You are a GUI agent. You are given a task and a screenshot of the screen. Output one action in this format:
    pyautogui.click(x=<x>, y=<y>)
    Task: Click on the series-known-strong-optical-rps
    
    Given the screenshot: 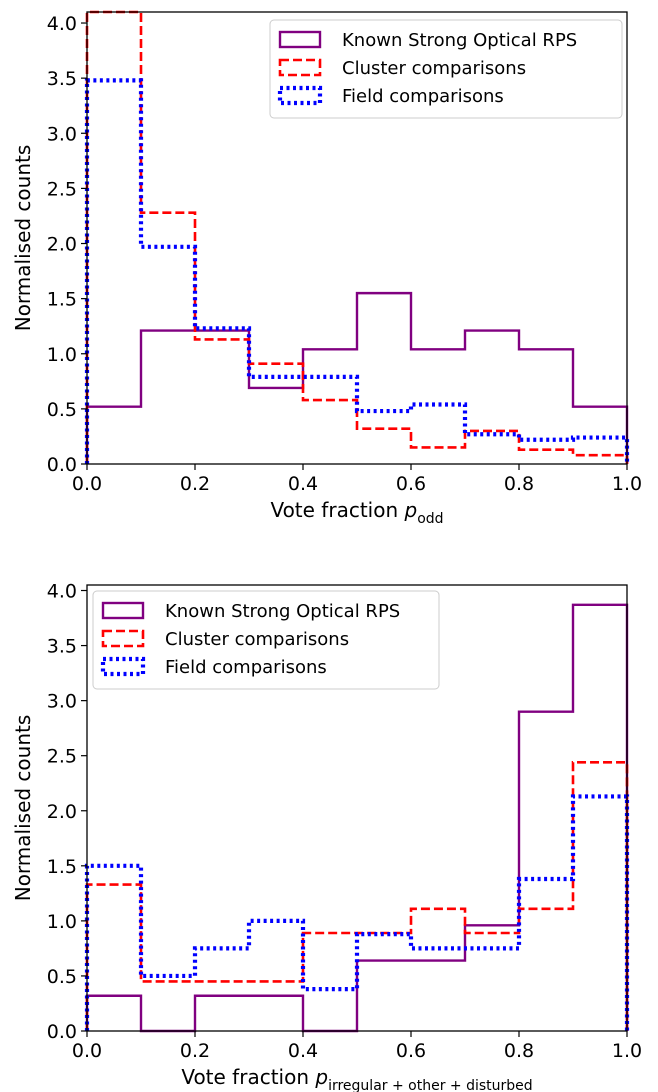 What is the action you would take?
    pyautogui.click(x=357, y=377)
    